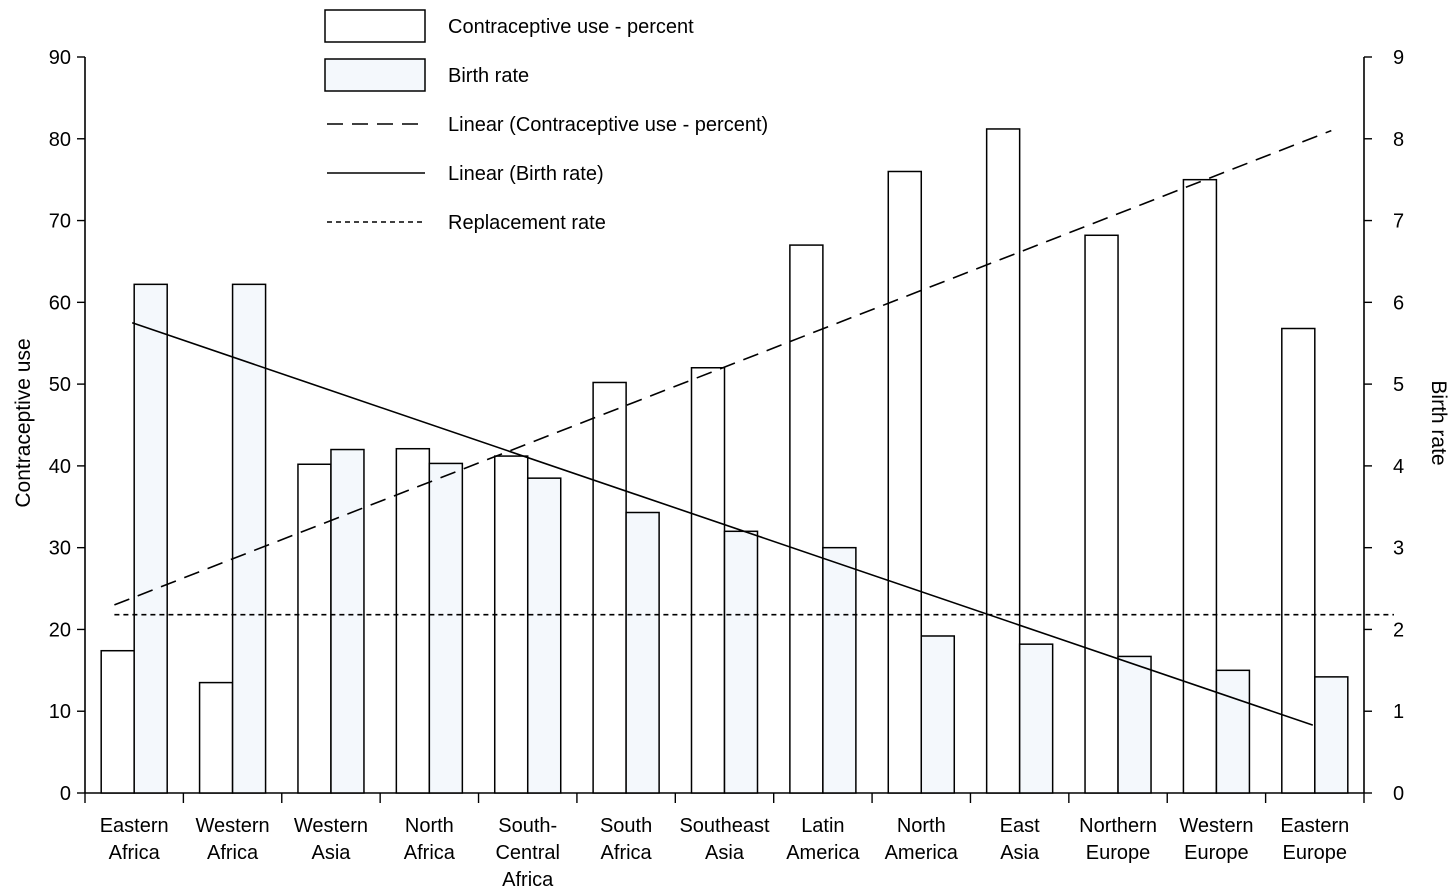 The width and height of the screenshot is (1456, 893). Describe the element at coordinates (1314, 839) in the screenshot. I see `x-tick-label: Eastern Europe` at that location.